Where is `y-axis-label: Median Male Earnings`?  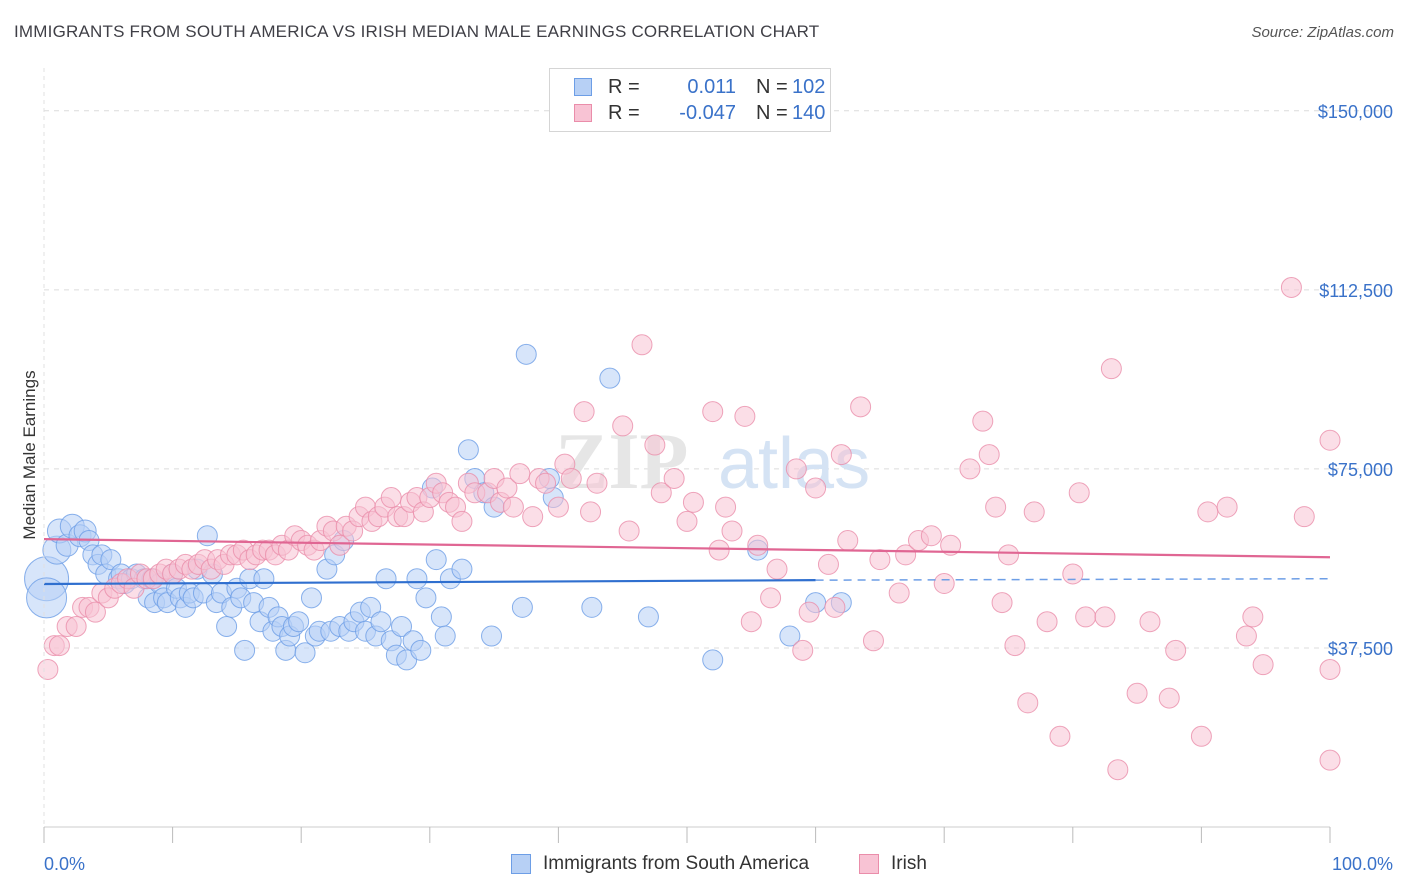 y-axis-label: Median Male Earnings is located at coordinates (29, 454).